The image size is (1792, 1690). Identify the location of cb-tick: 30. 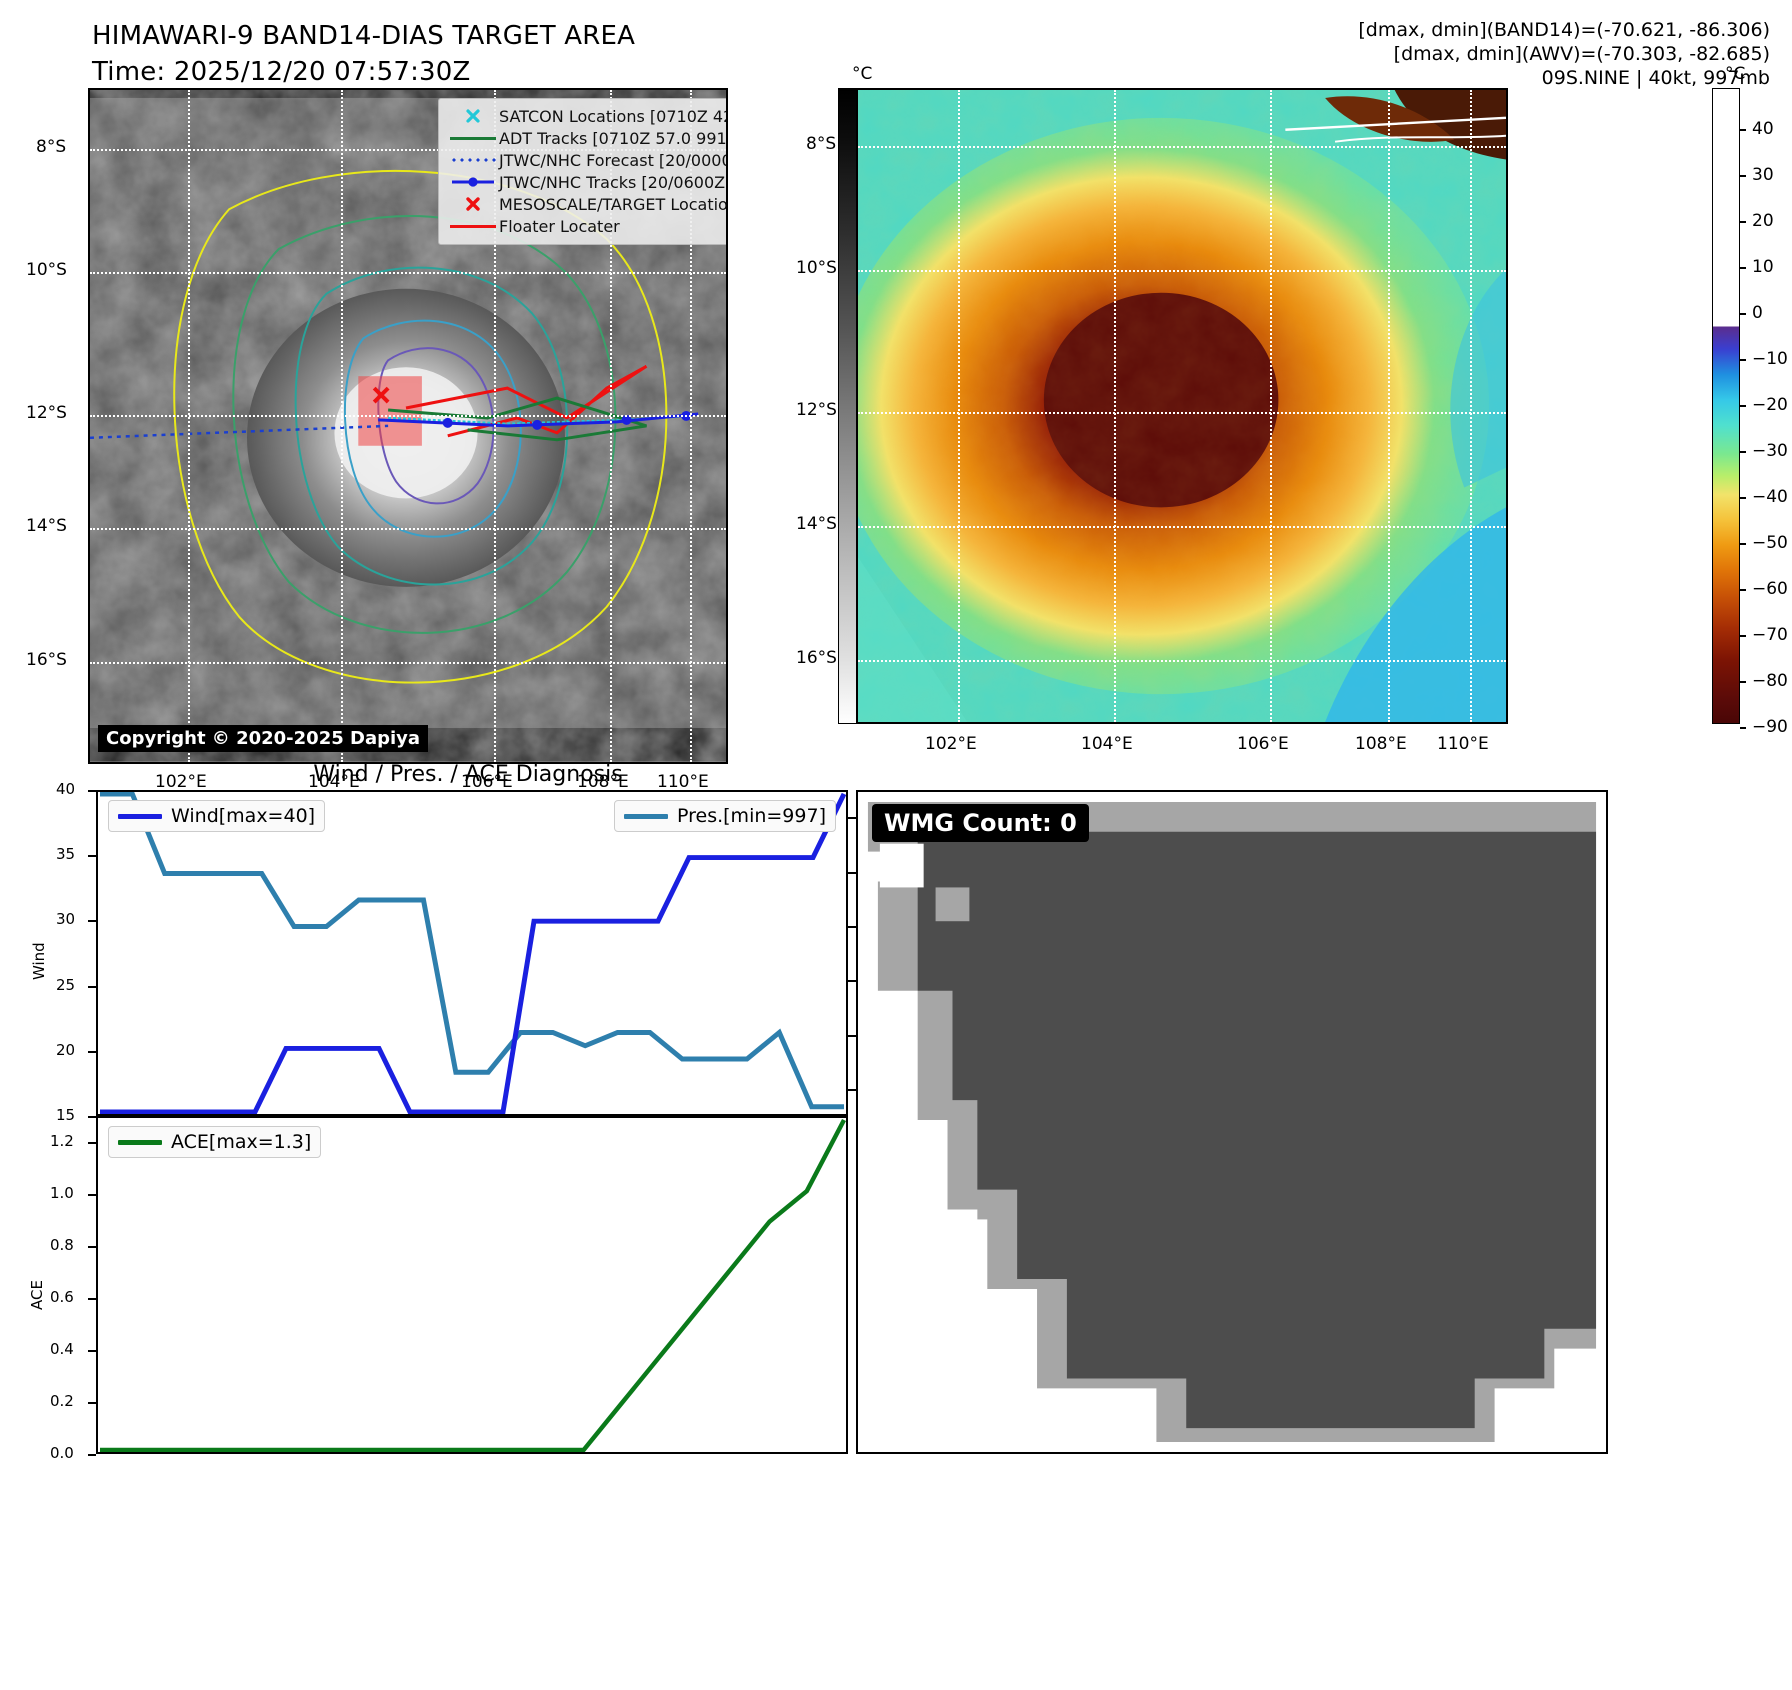
(1763, 175).